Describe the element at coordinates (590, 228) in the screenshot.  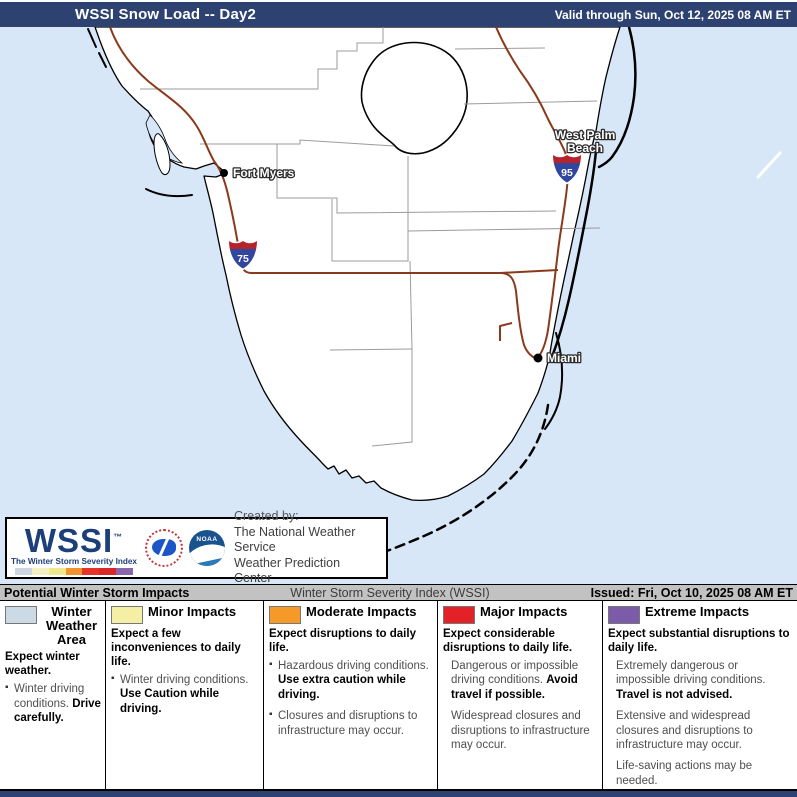
I see `atlantic-barrier-islands` at that location.